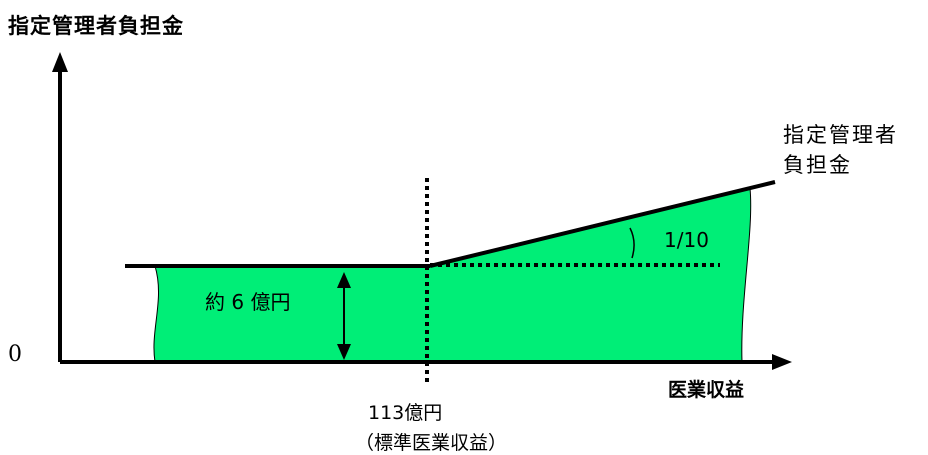 Image resolution: width=928 pixels, height=455 pixels. What do you see at coordinates (840, 150) in the screenshot?
I see `line-label: 指定管理者 負担金` at bounding box center [840, 150].